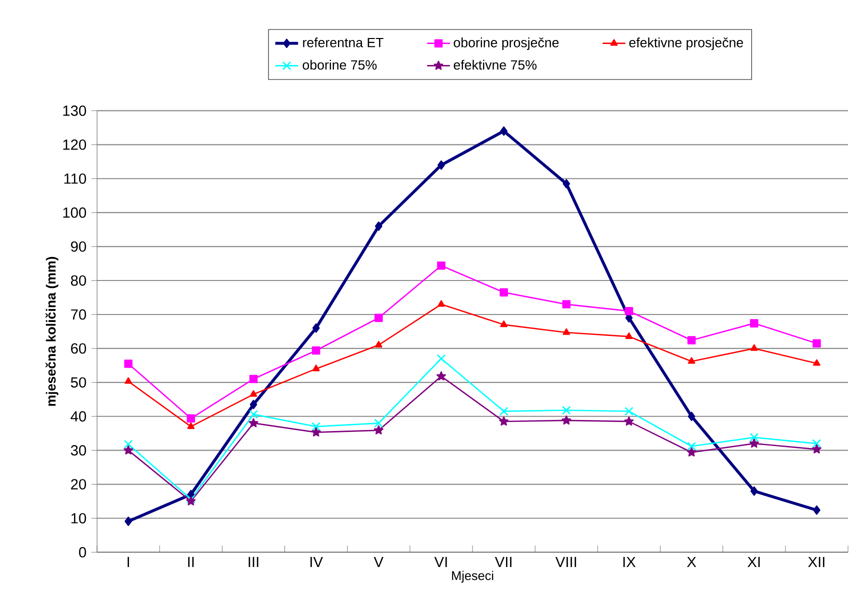  What do you see at coordinates (75, 178) in the screenshot?
I see `y-tick-label: 110` at bounding box center [75, 178].